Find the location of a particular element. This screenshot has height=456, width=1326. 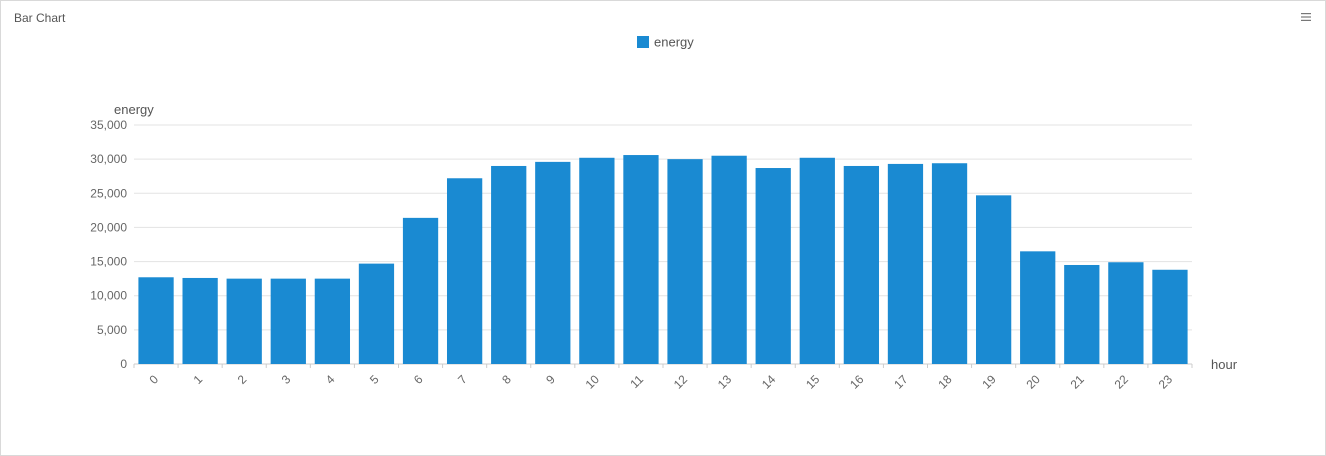

x-tick-label: 19 is located at coordinates (989, 382).